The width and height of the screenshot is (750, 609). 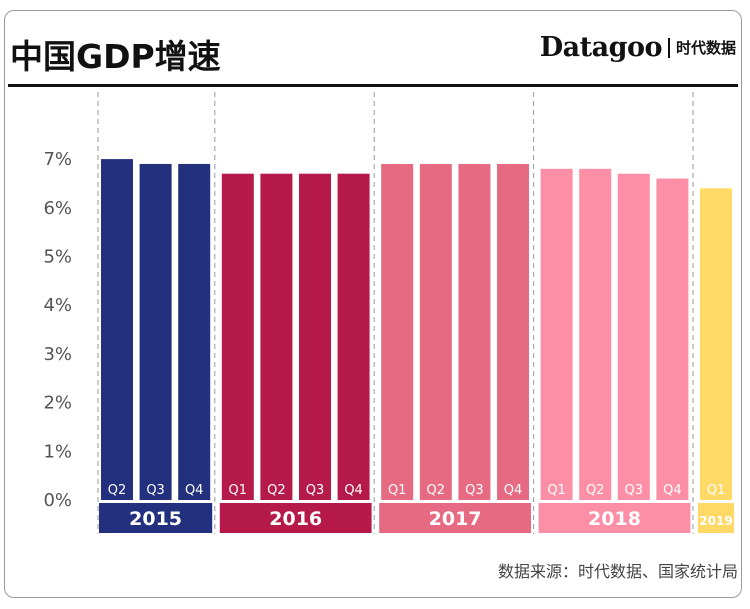 What do you see at coordinates (556, 334) in the screenshot?
I see `bar-2018-q1` at bounding box center [556, 334].